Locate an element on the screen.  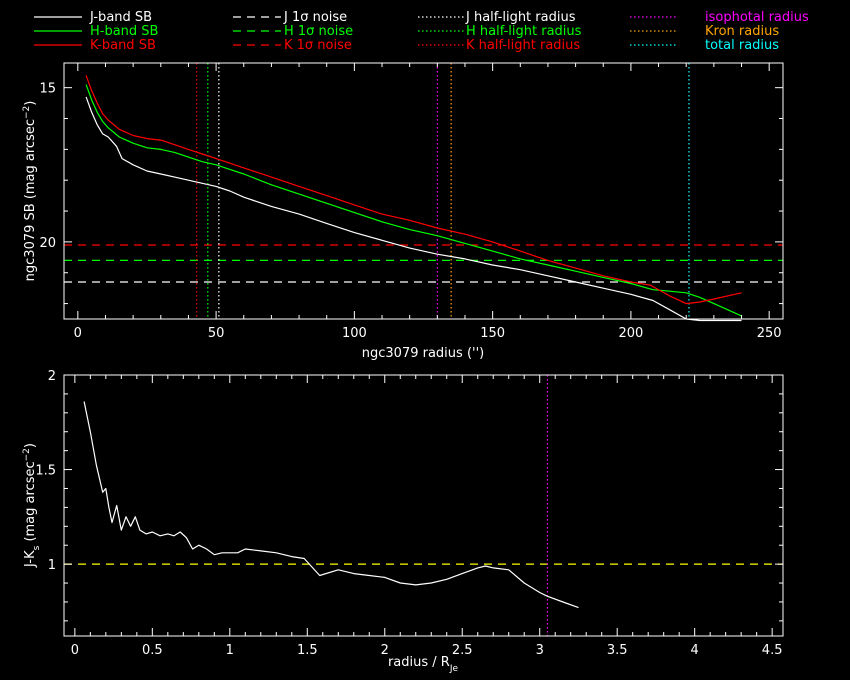
x-axis-label: ngc3079 radius ('') is located at coordinates (423, 353).